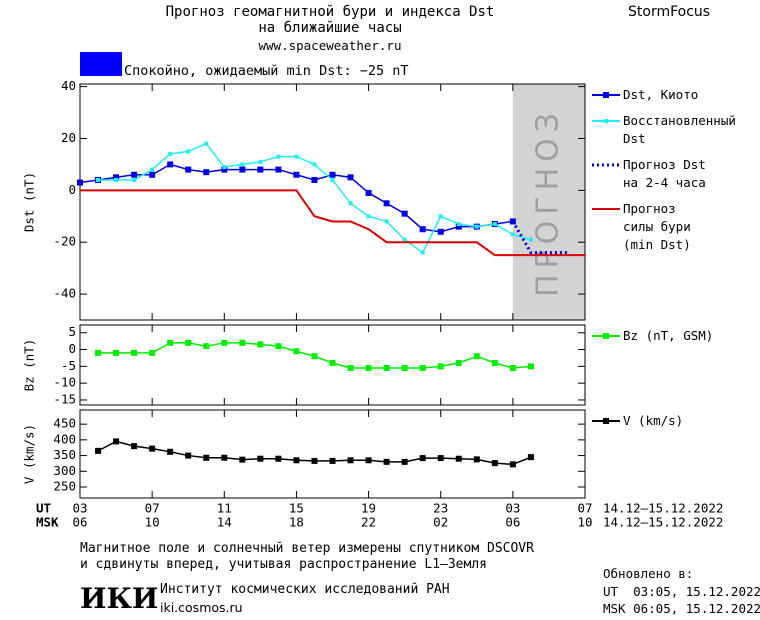 This screenshot has width=760, height=620. Describe the element at coordinates (64, 293) in the screenshot. I see `y-tick-label: -40` at that location.